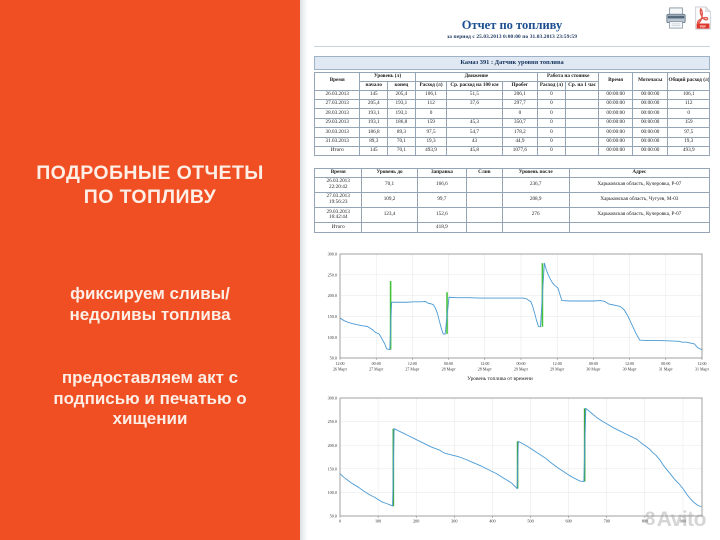 The image size is (720, 540). What do you see at coordinates (401, 123) in the screenshot?
I see `cell-c2: 186,8` at bounding box center [401, 123].